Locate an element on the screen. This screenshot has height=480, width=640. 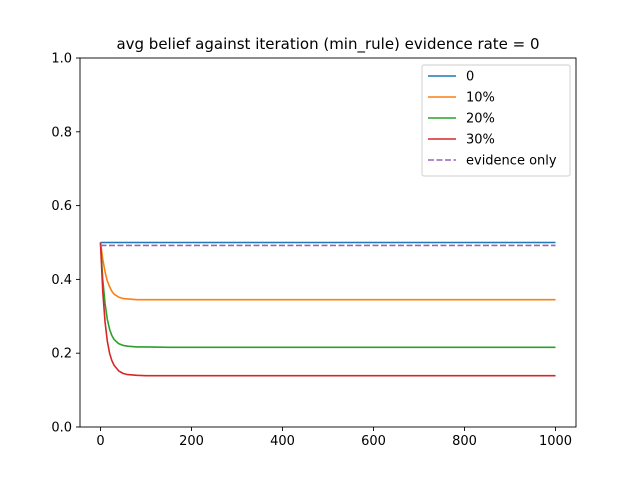
x-tick-label: 200 is located at coordinates (191, 441).